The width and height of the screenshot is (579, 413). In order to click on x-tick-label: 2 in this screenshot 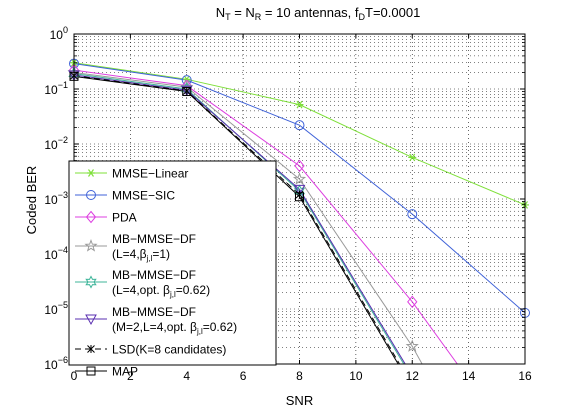, I will do `click(130, 376)`.